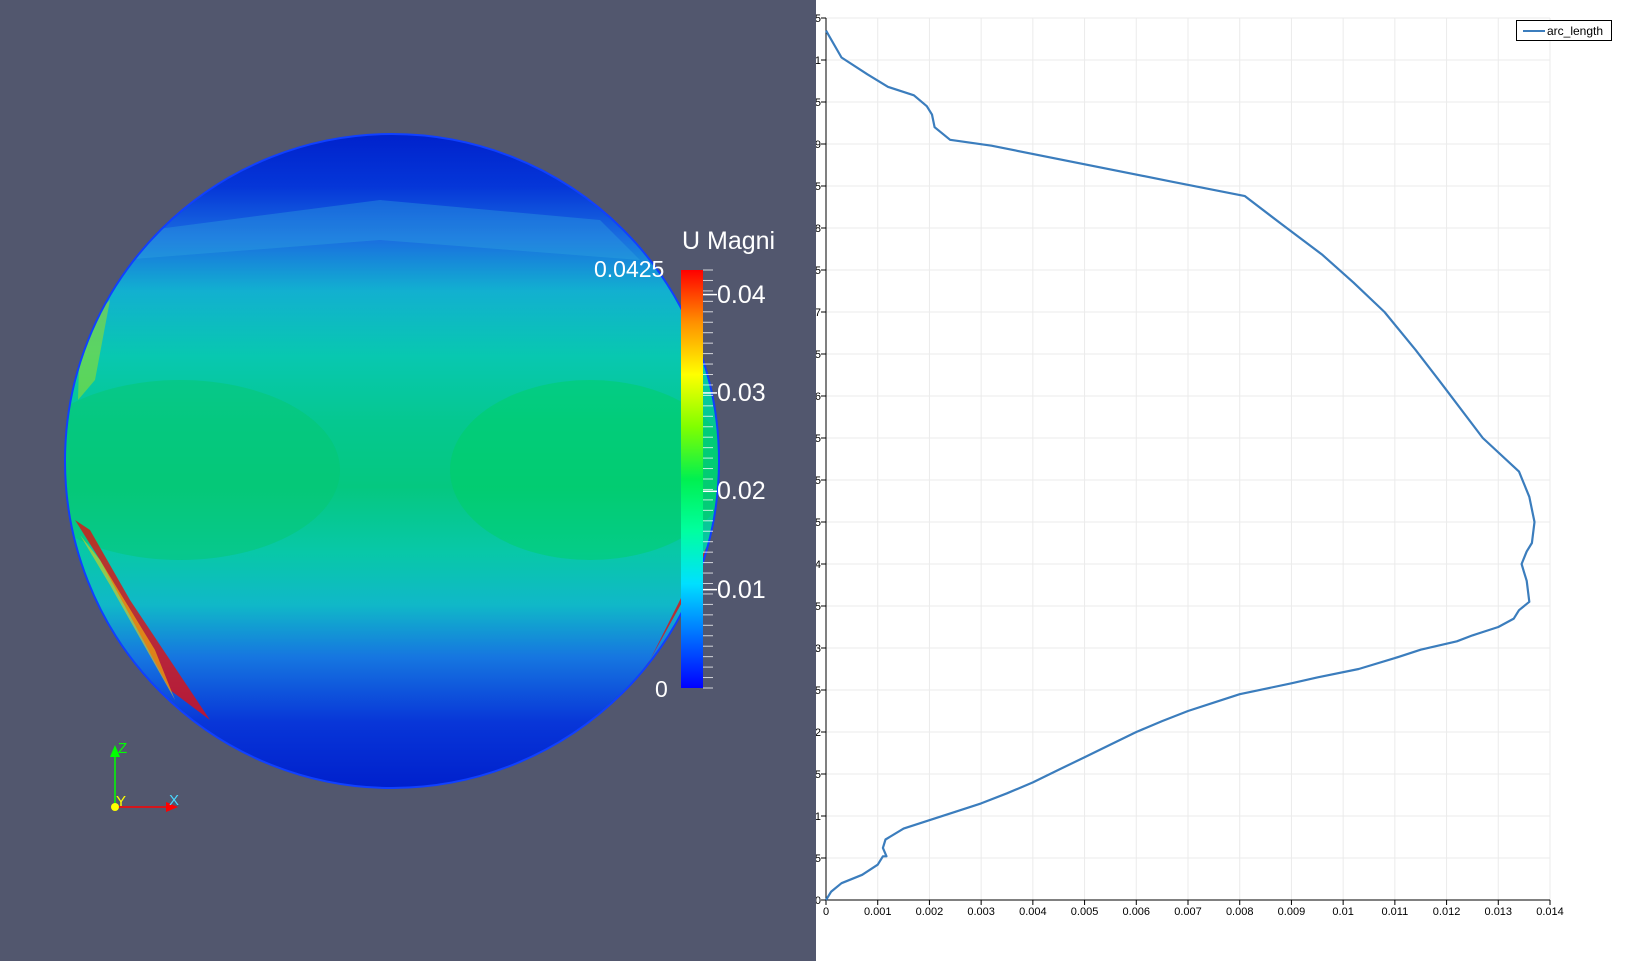  Describe the element at coordinates (826, 912) in the screenshot. I see `x-tick-label: 0` at that location.